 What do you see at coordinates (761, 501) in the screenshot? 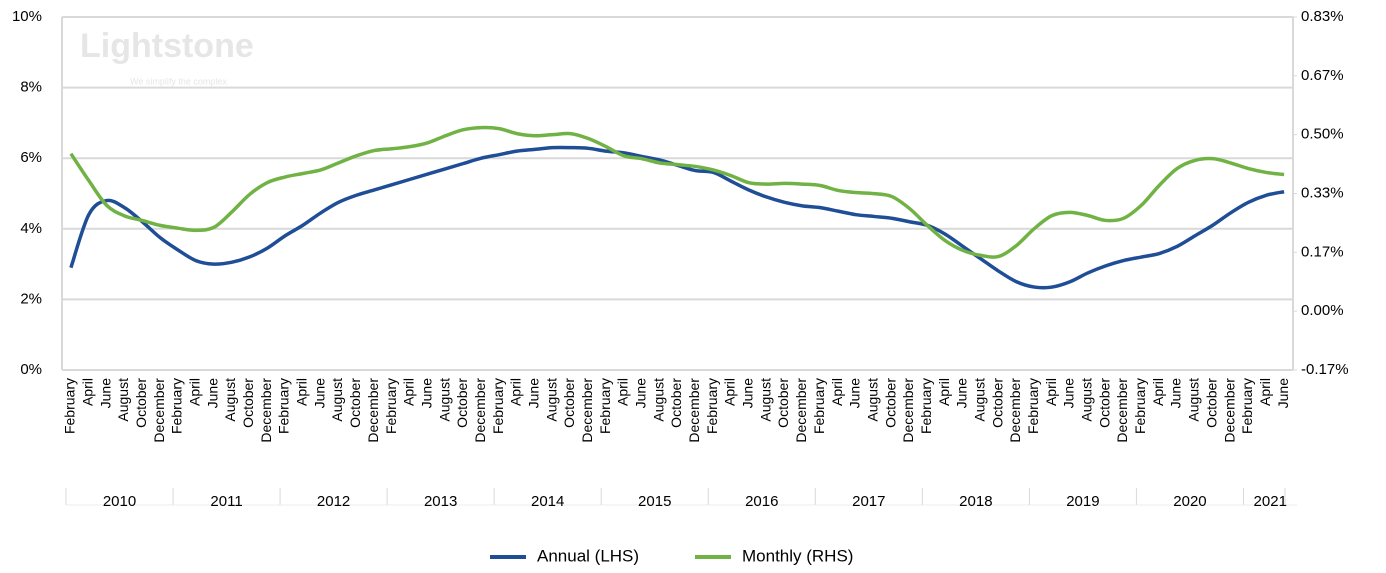
I see `x-group-label: 2016` at bounding box center [761, 501].